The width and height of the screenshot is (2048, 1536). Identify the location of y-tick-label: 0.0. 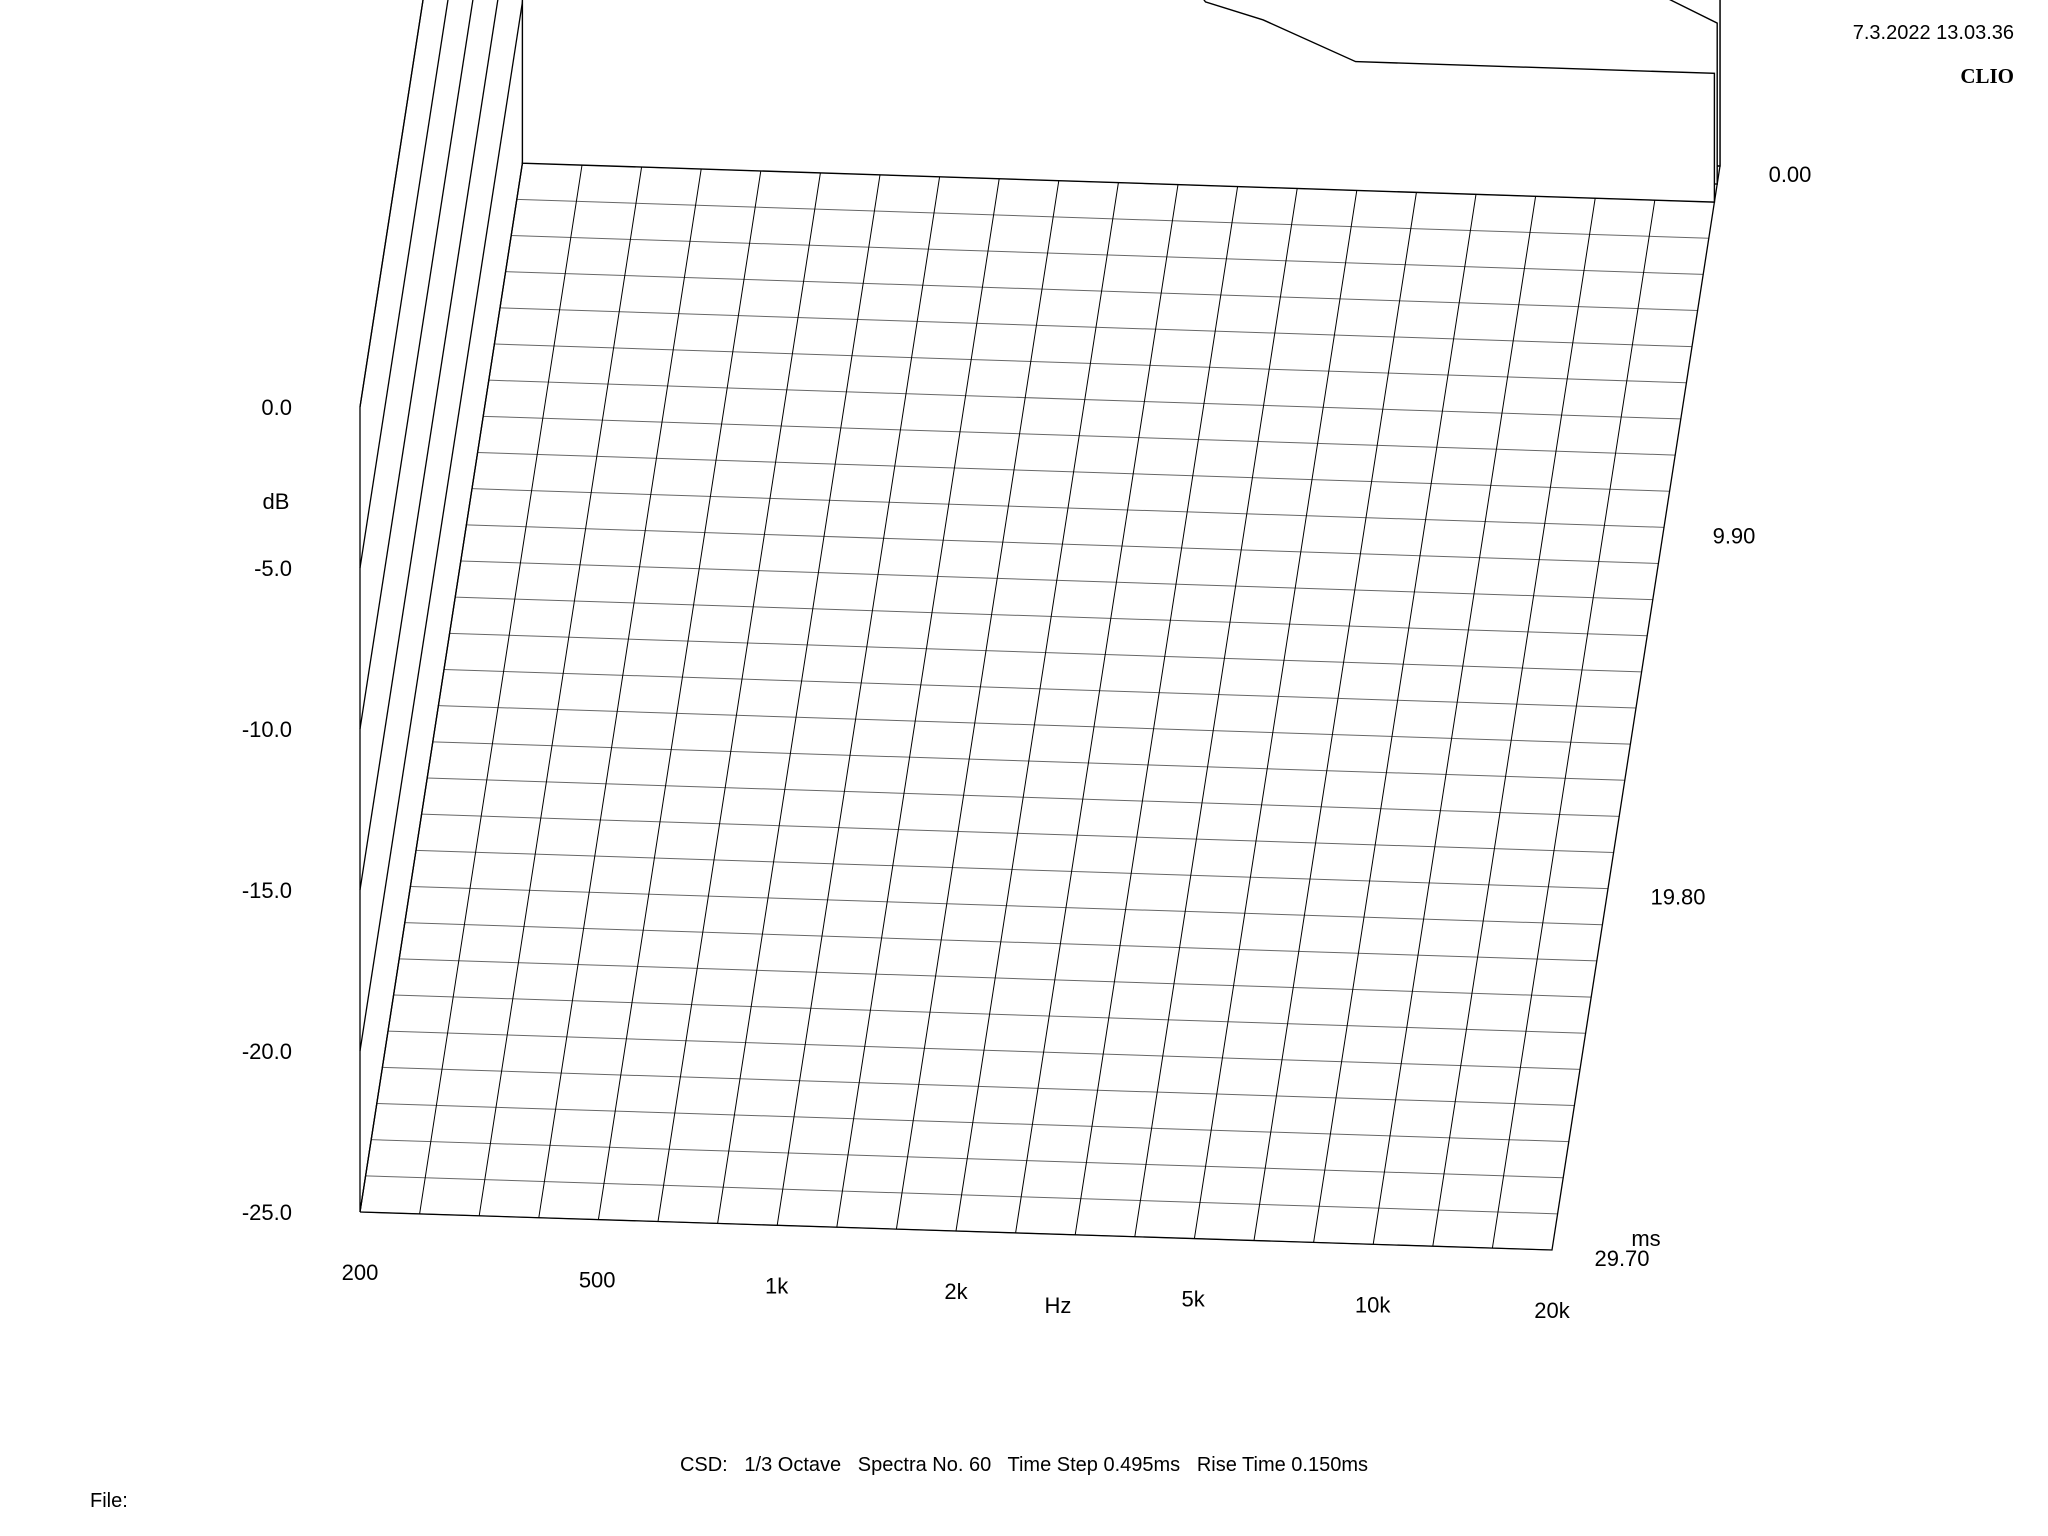
(276, 407).